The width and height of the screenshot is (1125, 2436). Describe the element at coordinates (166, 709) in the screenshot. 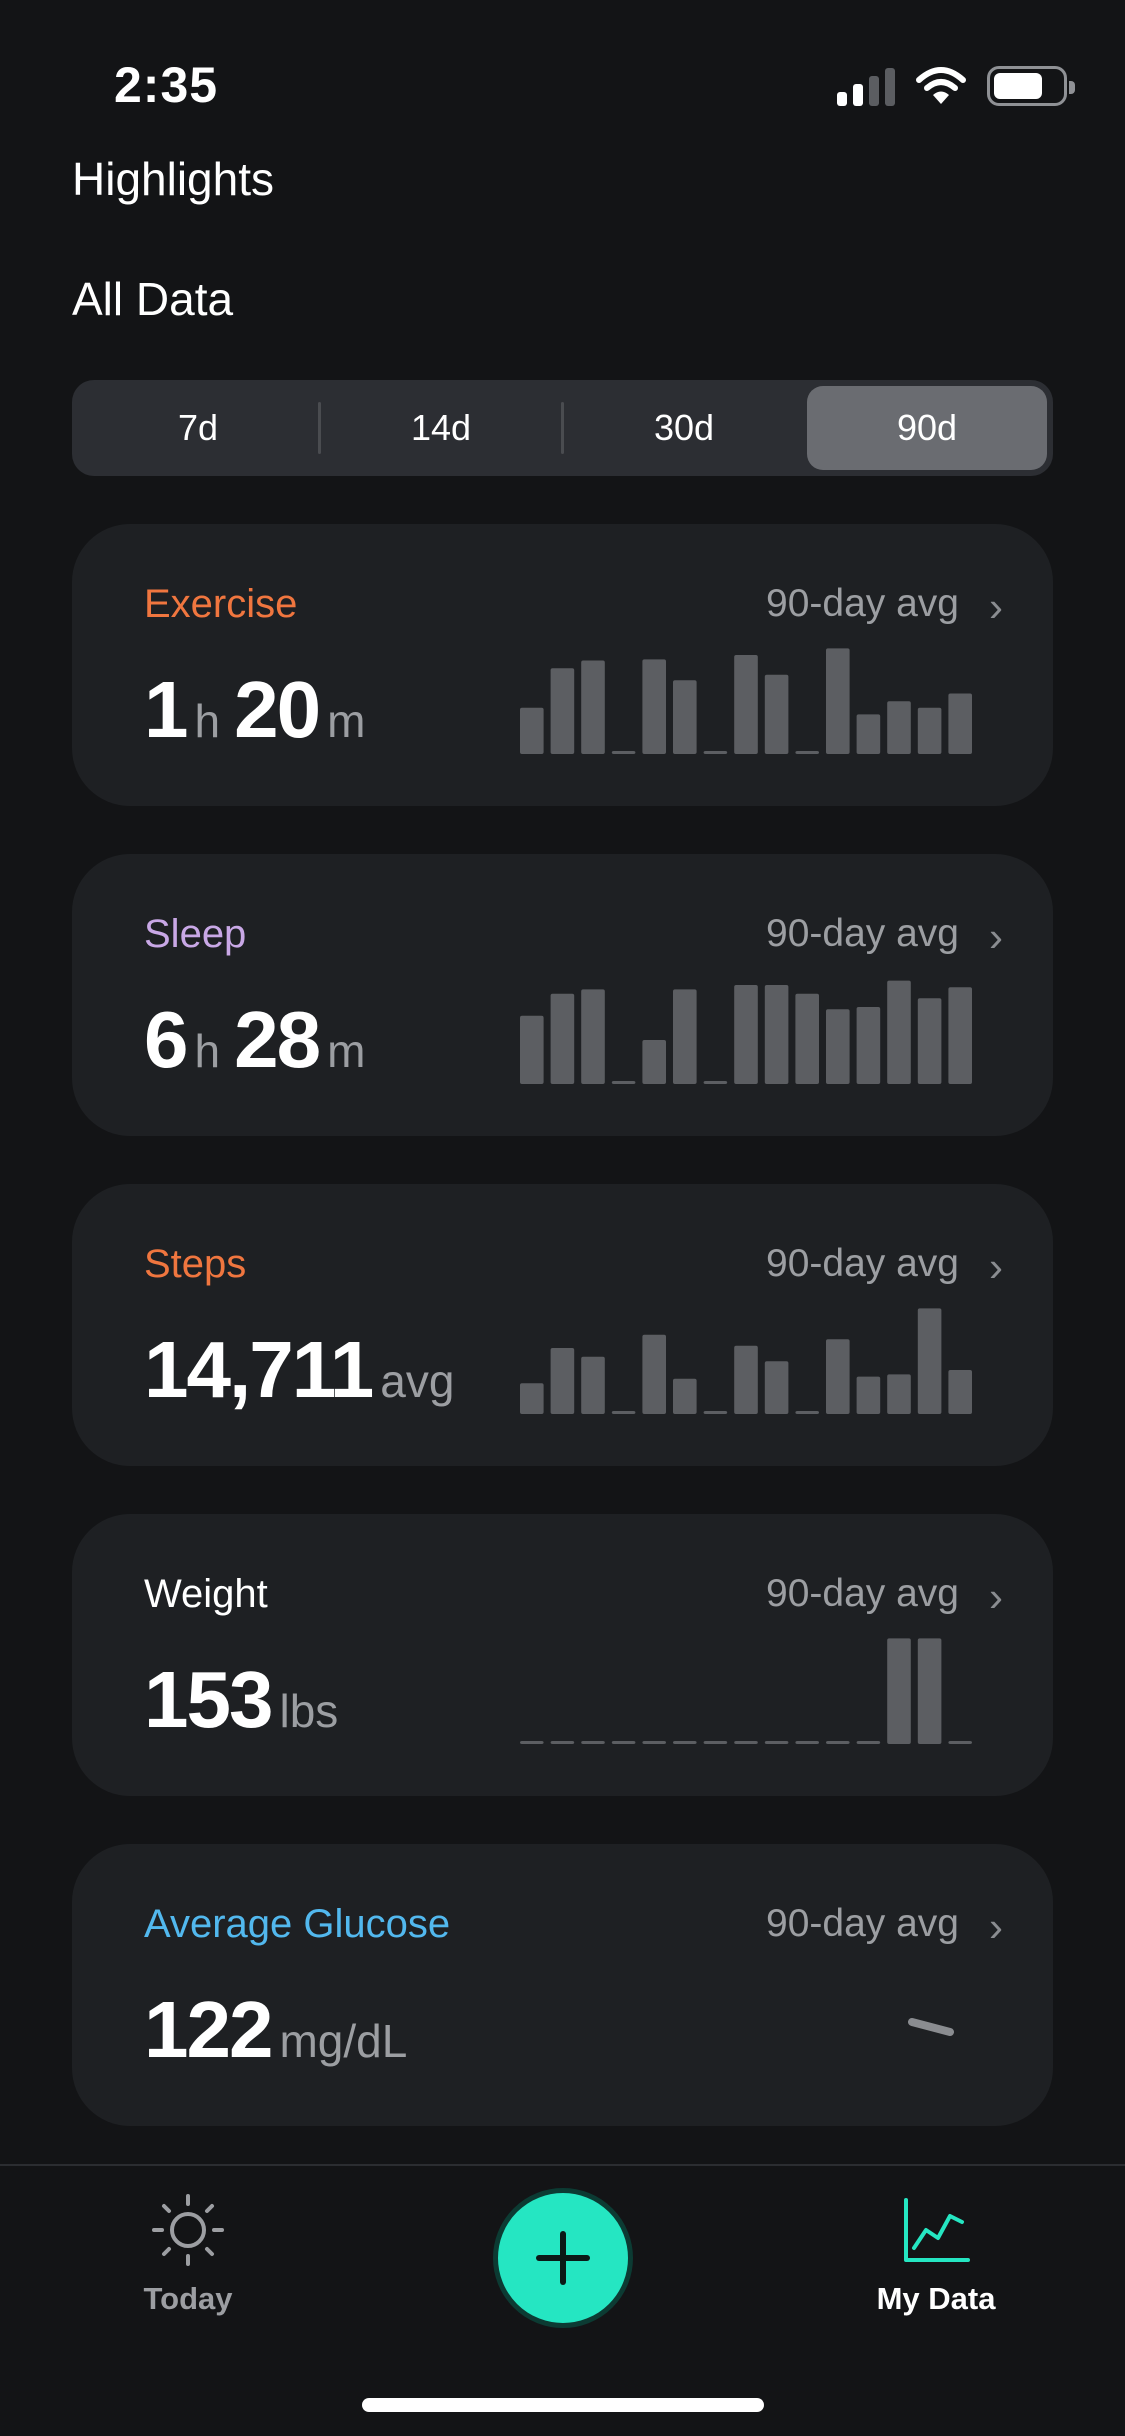

I see `value-number: 1` at that location.